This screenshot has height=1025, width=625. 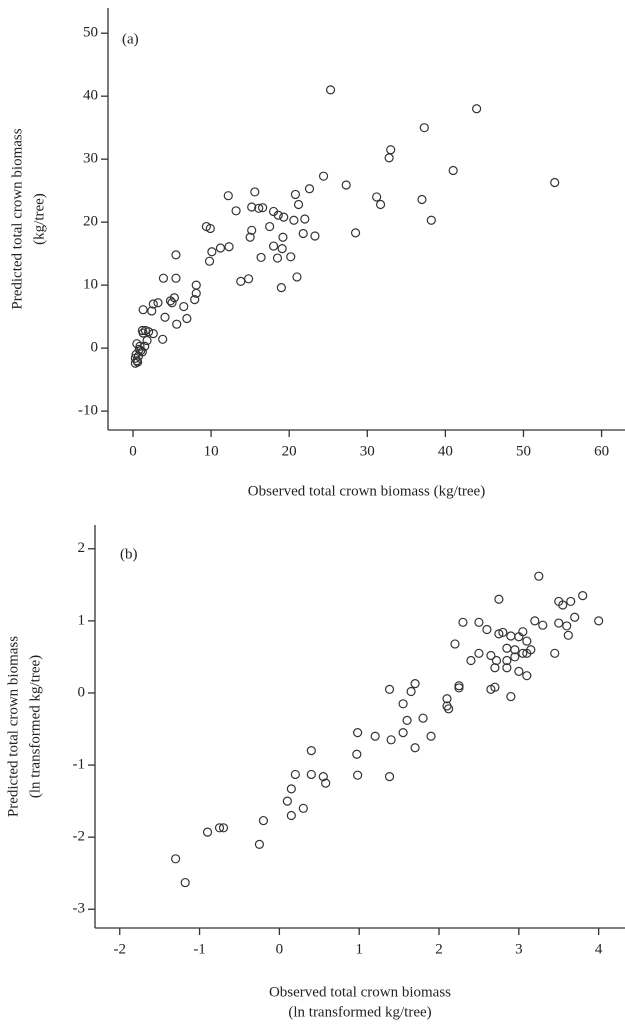 I want to click on y-tick-label: -1, so click(x=79, y=765).